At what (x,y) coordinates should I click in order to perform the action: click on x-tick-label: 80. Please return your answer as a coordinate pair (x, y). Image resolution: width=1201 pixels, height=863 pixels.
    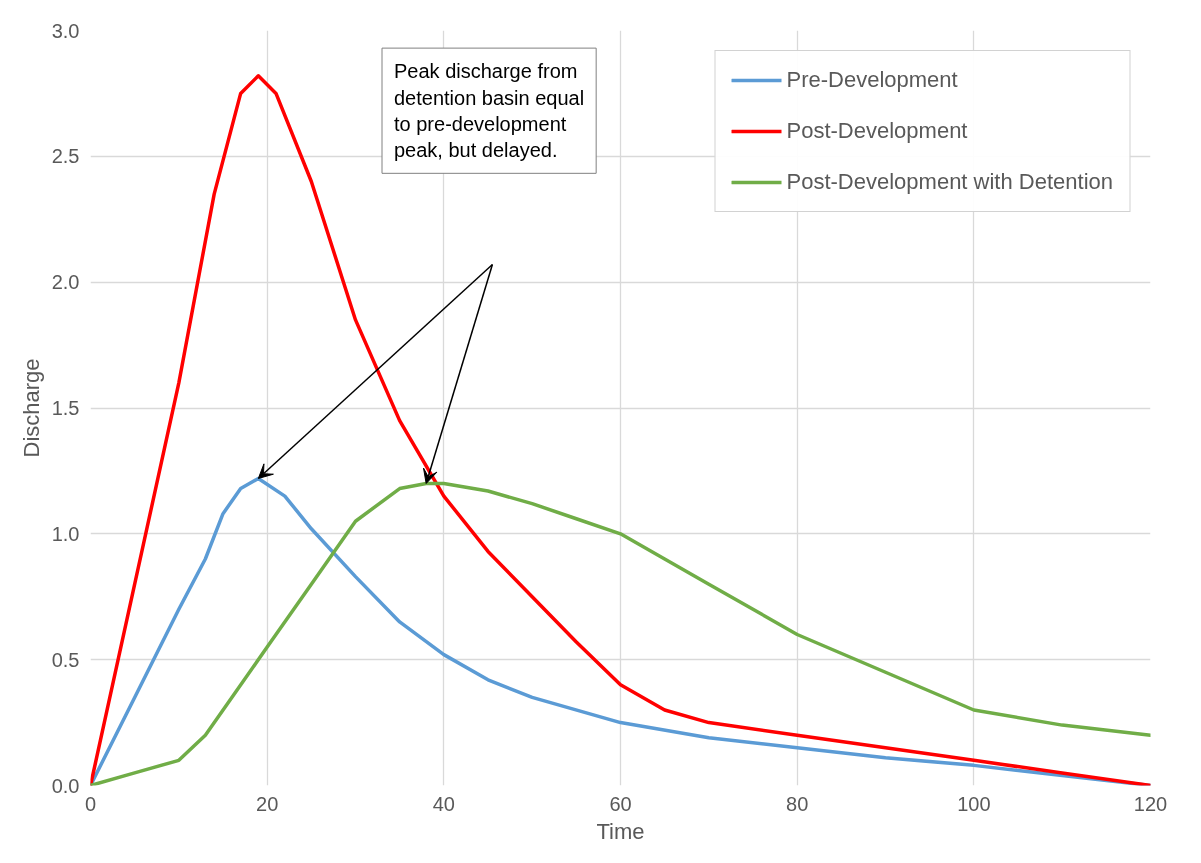
    Looking at the image, I should click on (797, 803).